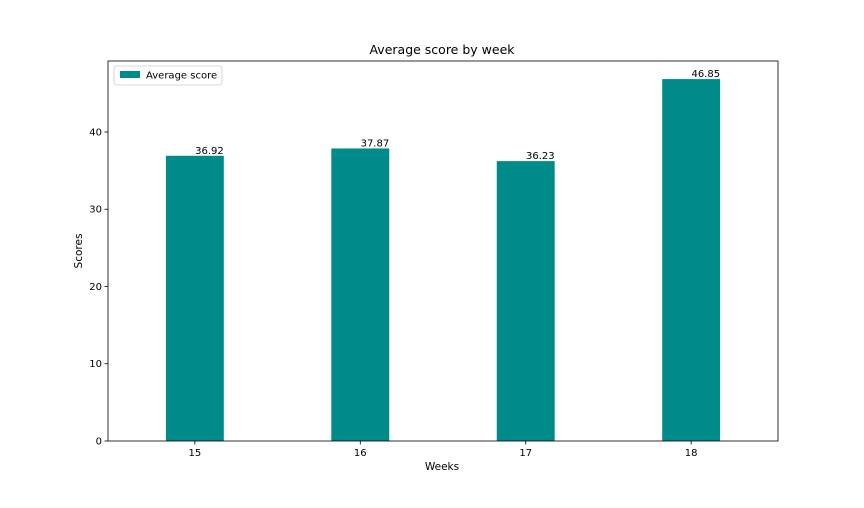 Image resolution: width=864 pixels, height=508 pixels. I want to click on legend-box, so click(168, 75).